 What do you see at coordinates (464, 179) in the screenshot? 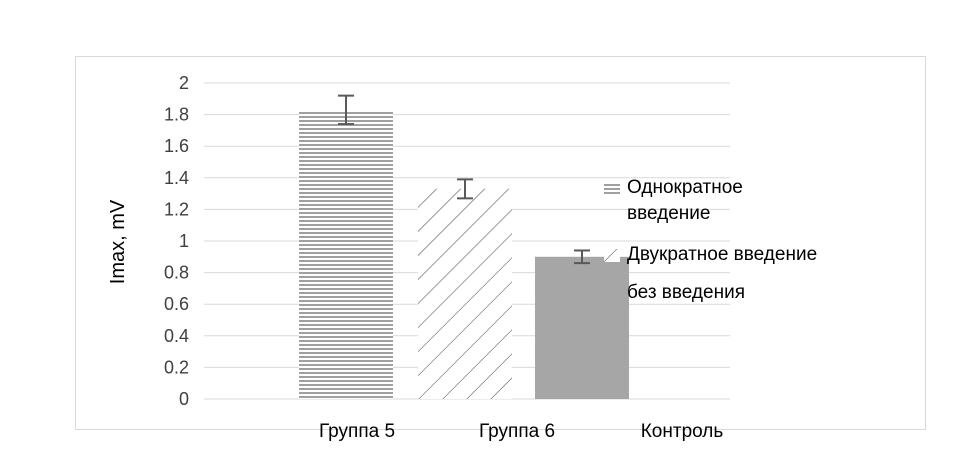
I see `error-bars` at bounding box center [464, 179].